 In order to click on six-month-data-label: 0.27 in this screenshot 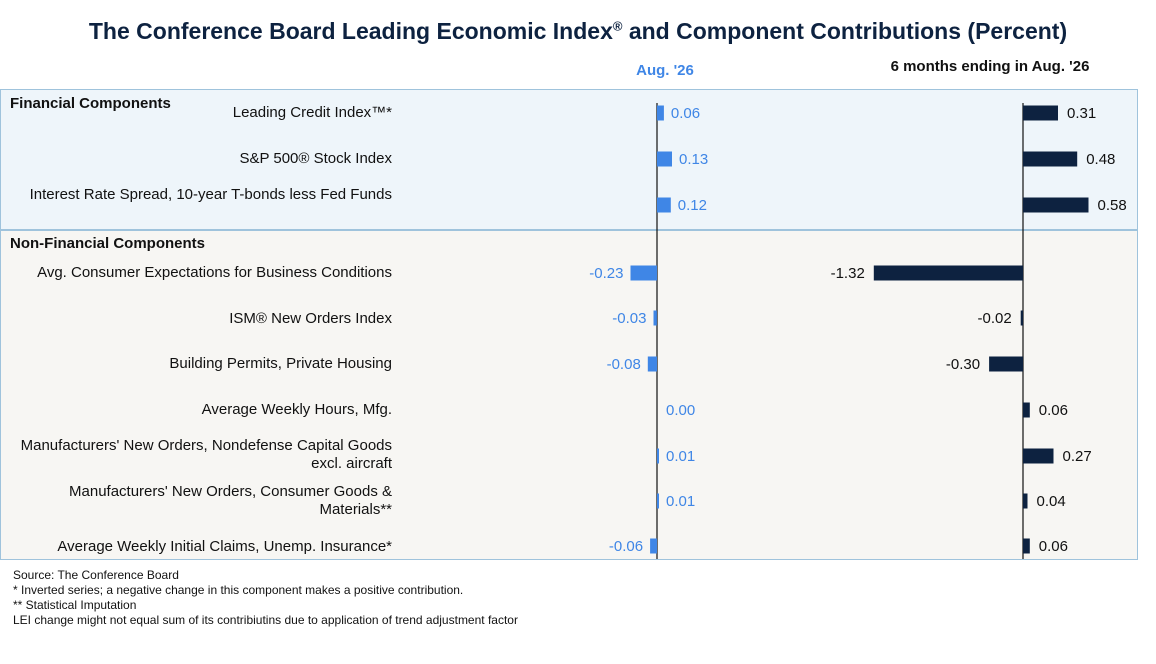, I will do `click(1077, 456)`.